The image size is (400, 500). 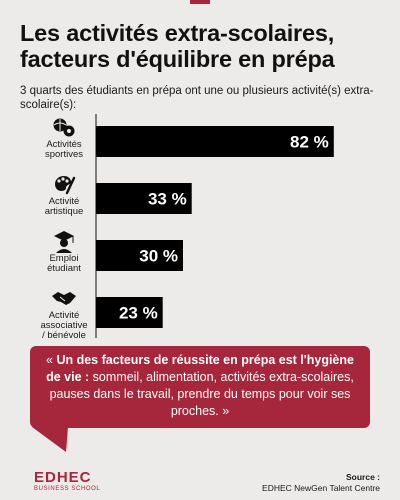 I want to click on quote-open: «, so click(x=51, y=360).